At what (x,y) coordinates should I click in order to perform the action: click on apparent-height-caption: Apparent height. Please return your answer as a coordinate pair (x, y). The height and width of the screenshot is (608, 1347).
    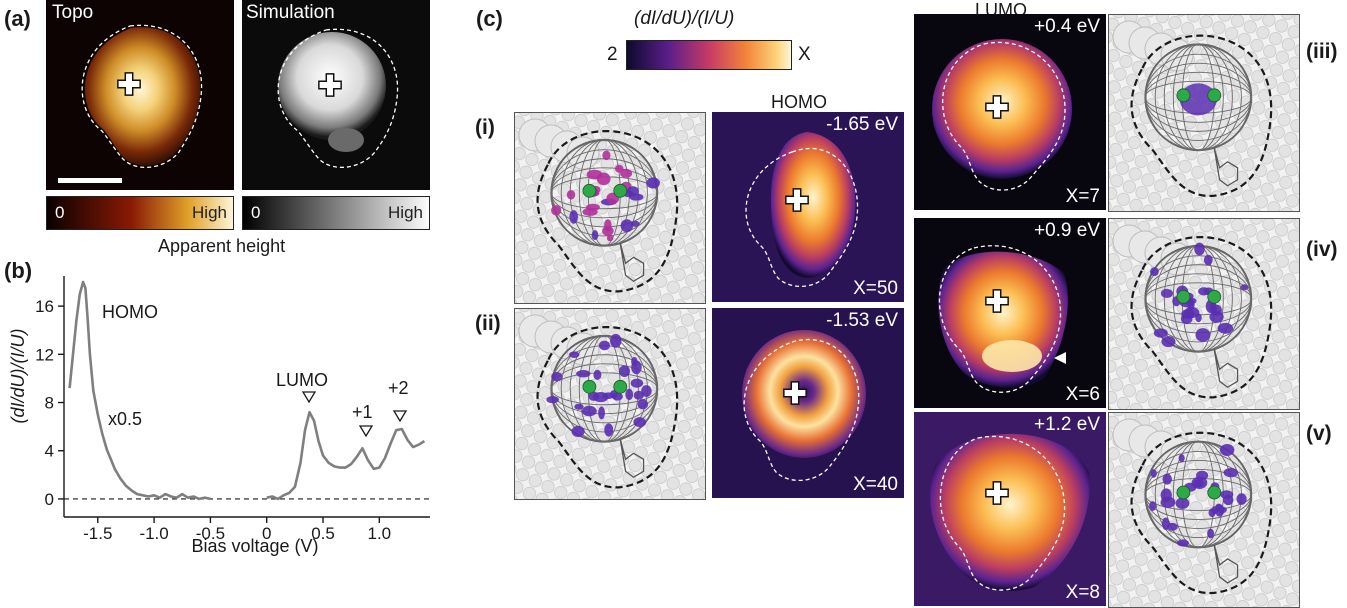
    Looking at the image, I should click on (222, 246).